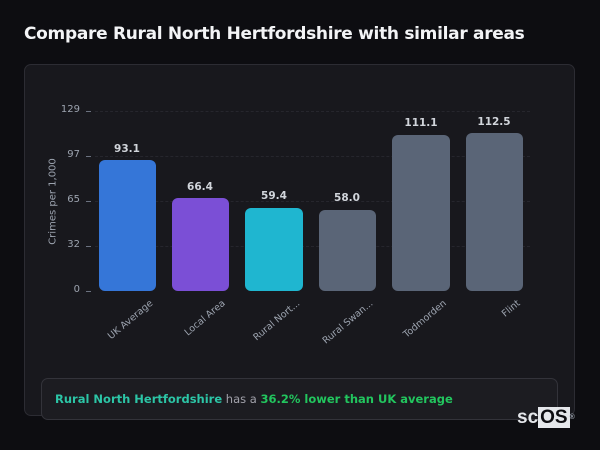 This screenshot has height=450, width=600. I want to click on area-name: Rural North Hertfordshire, so click(139, 399).